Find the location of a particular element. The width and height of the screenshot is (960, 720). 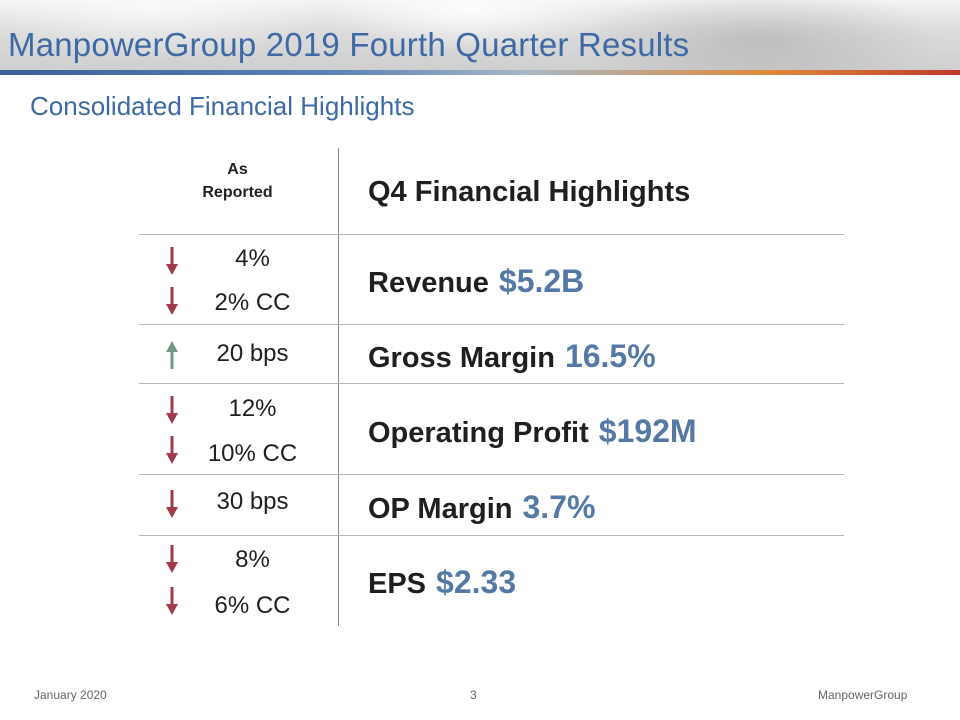

table-row-revenue: Revenue $5.2B is located at coordinates (476, 281).